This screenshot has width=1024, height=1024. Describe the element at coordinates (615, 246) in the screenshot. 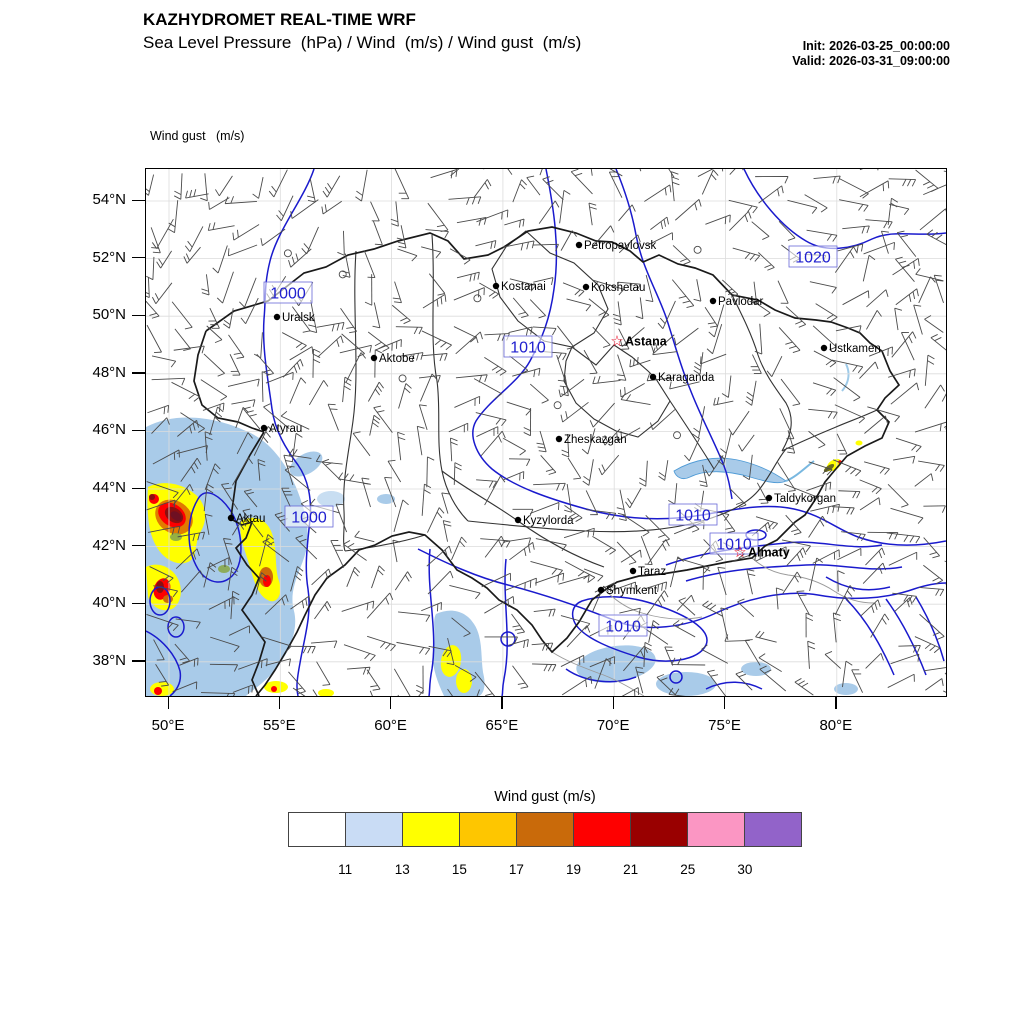

I see `city-marker: Petropavlovsk` at that location.